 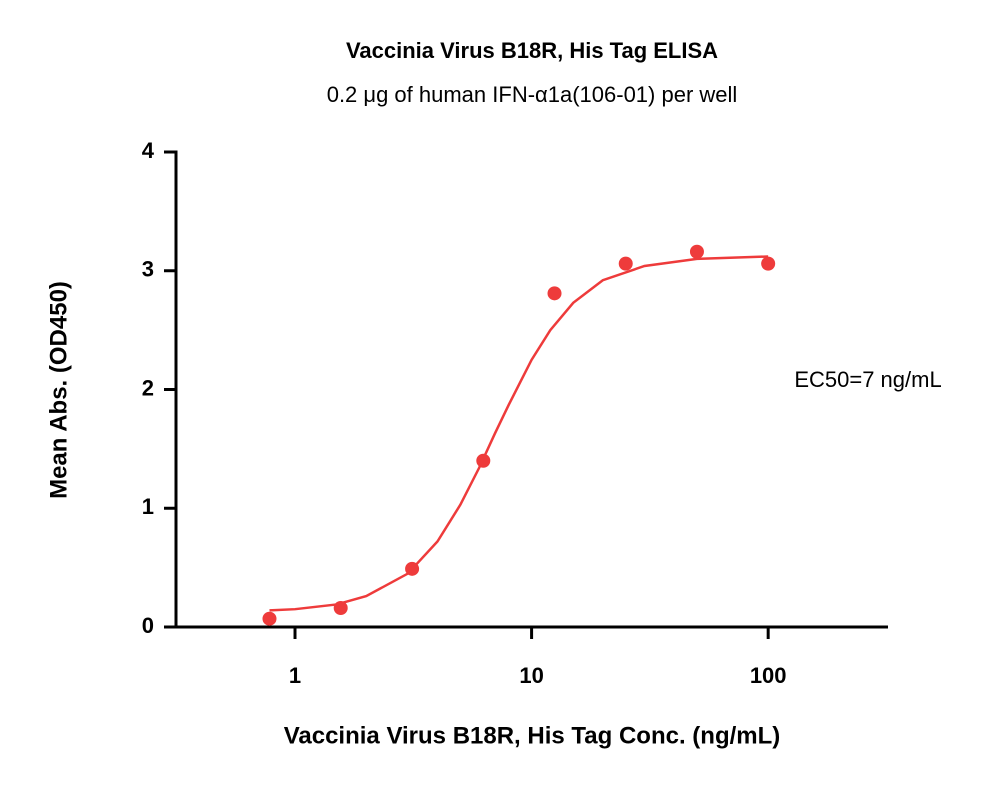 I want to click on y-tick-label: 3, so click(x=148, y=269).